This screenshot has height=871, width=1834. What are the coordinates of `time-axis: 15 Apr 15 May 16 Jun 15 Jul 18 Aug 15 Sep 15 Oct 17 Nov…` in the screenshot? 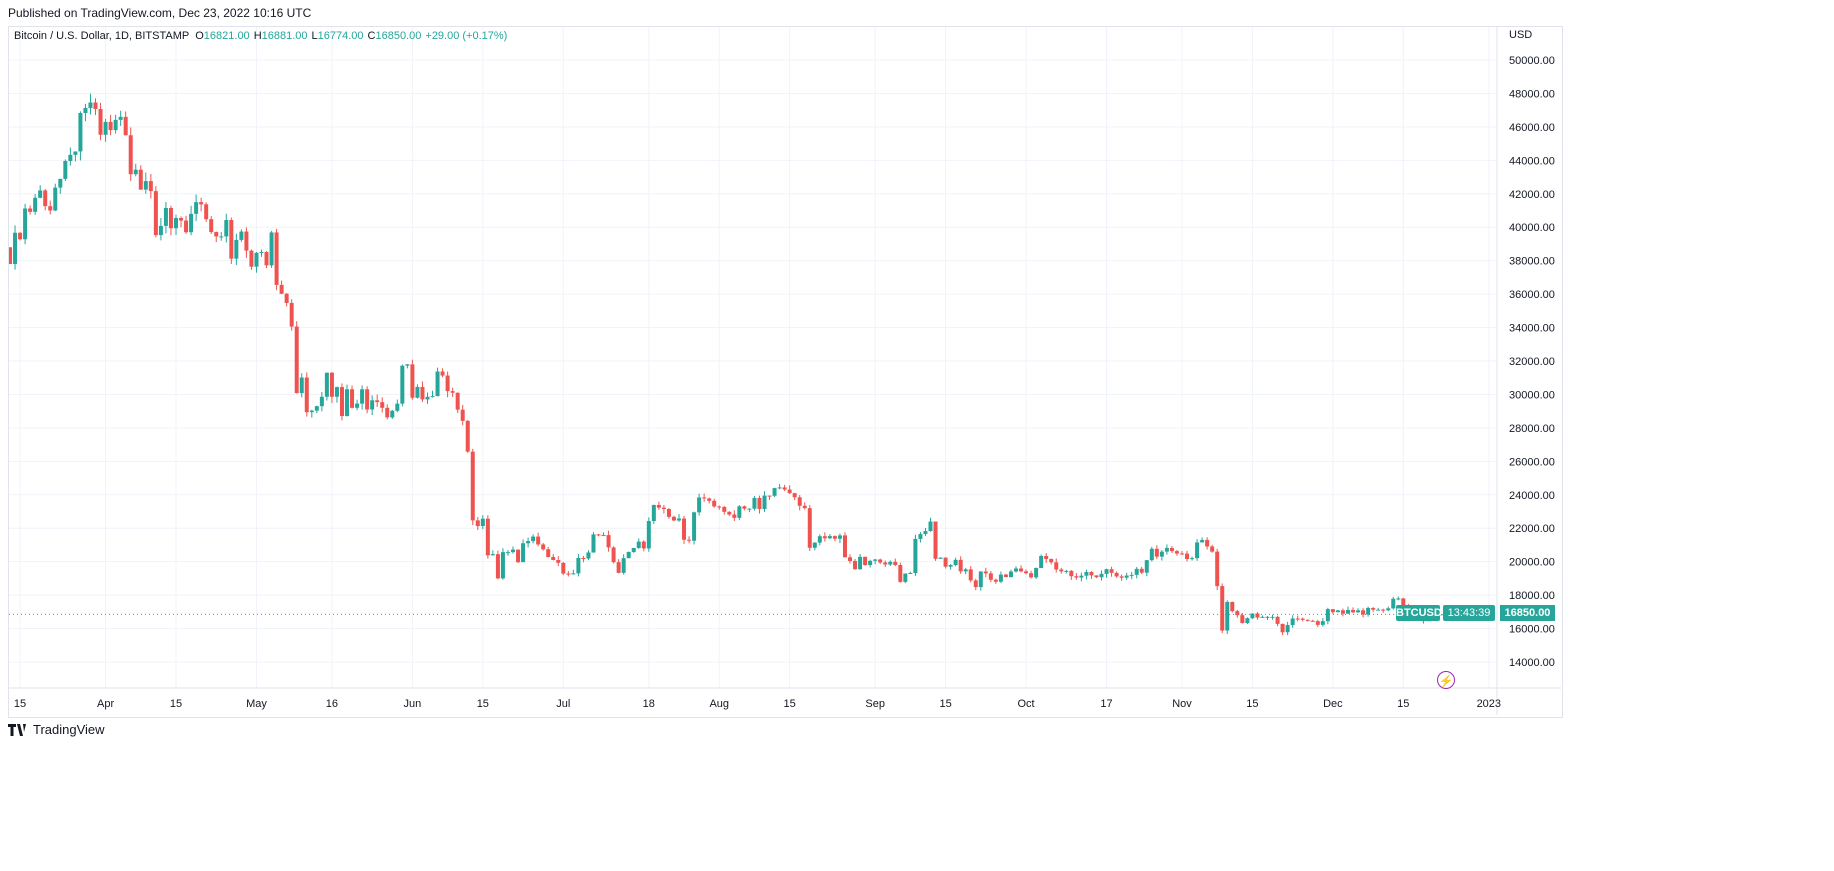 It's located at (785, 698).